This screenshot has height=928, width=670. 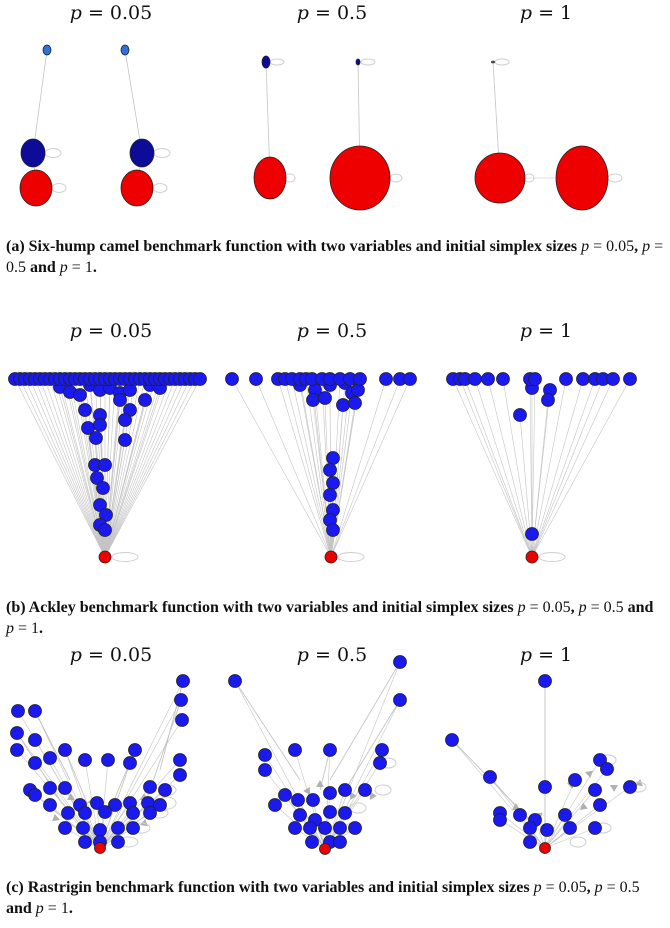 I want to click on subplot-label-c-3: p = 1, so click(x=546, y=655).